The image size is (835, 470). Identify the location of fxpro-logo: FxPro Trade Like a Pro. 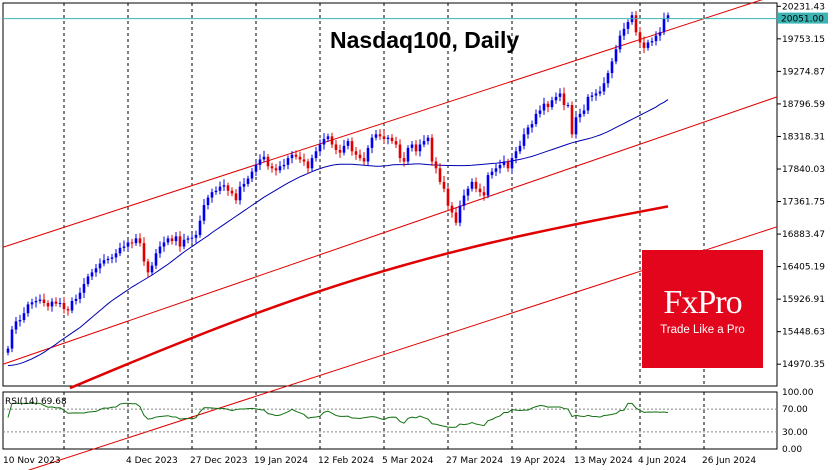
(702, 309).